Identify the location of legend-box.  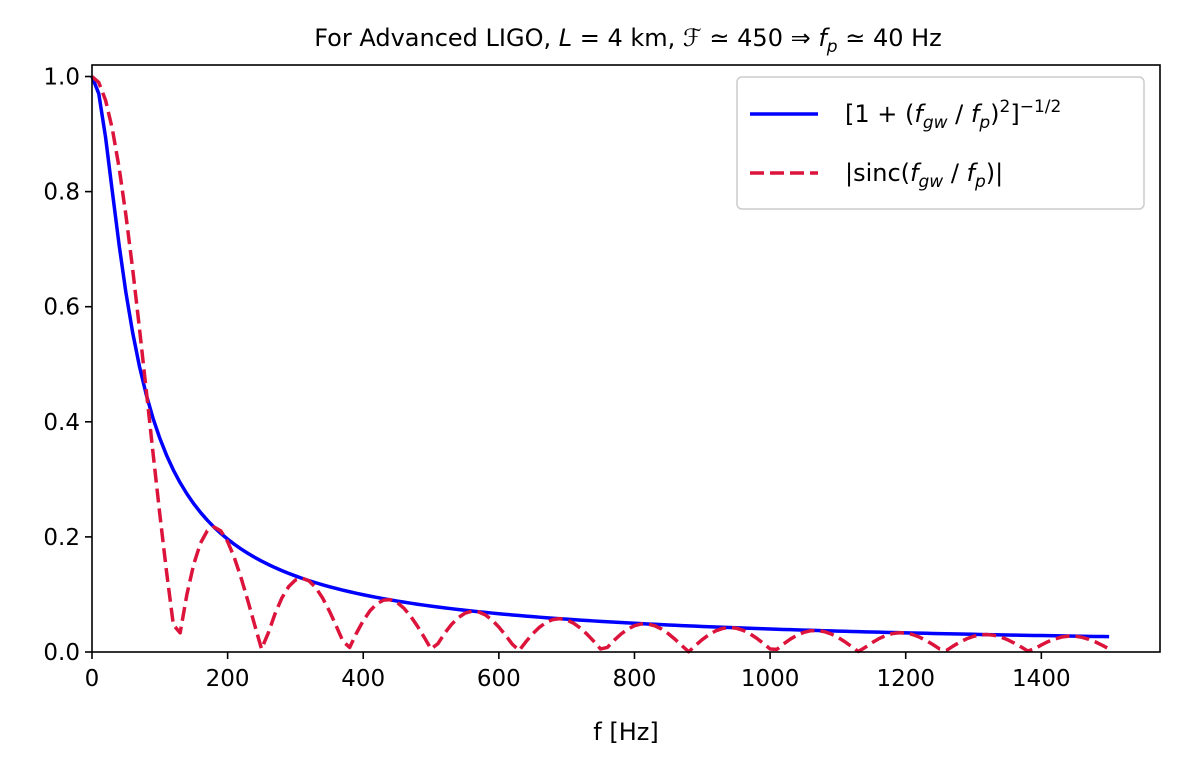
(940, 143).